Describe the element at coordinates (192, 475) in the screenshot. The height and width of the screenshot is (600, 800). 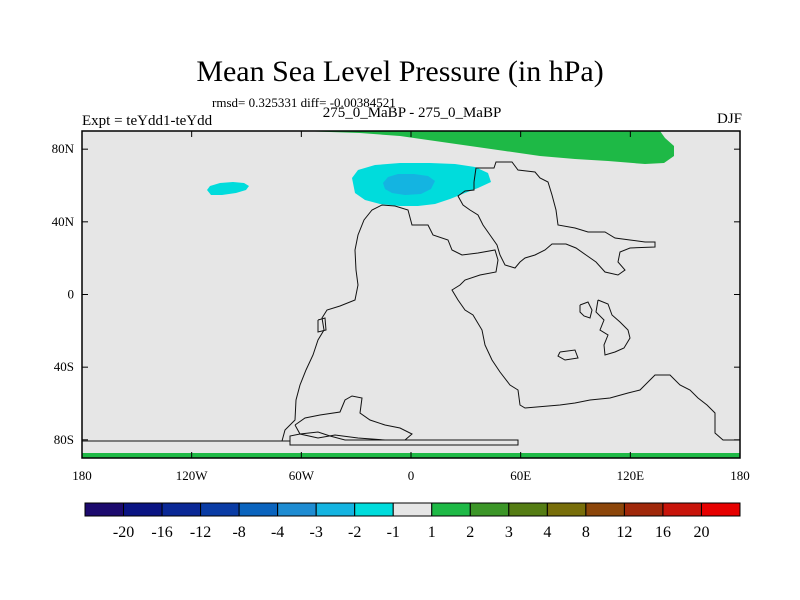
I see `x-tick-label: 120W` at that location.